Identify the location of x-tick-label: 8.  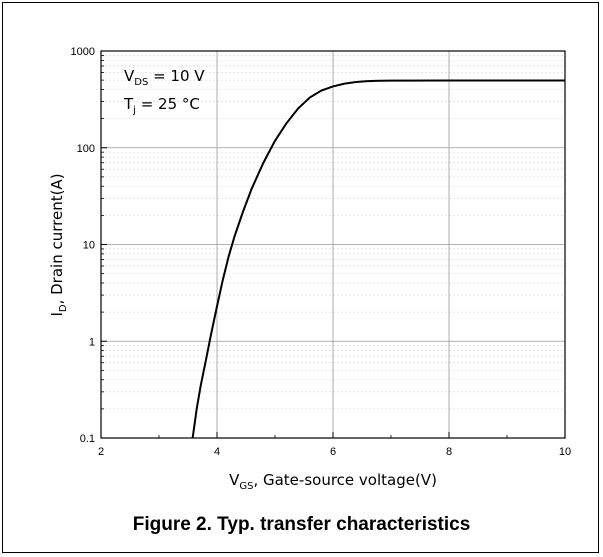
(449, 452).